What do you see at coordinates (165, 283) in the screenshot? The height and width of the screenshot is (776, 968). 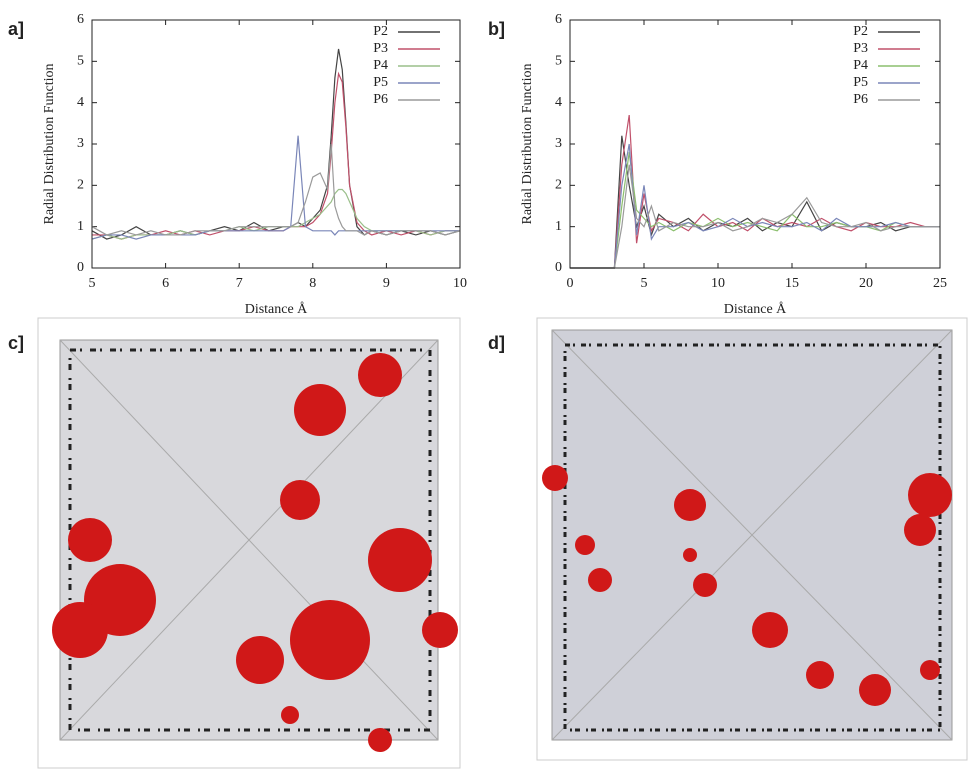 I see `x-tick-label: 6` at bounding box center [165, 283].